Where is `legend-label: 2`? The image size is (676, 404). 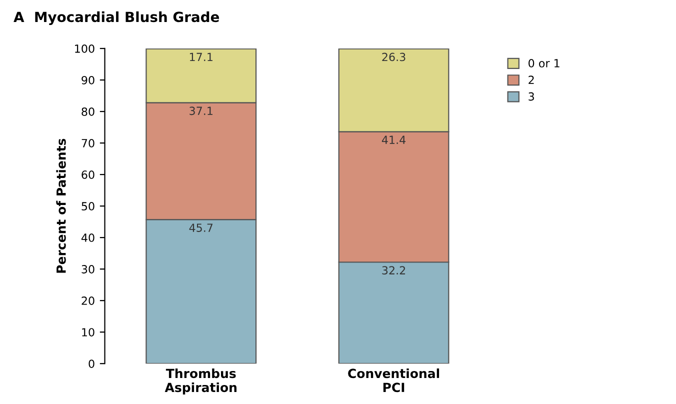 legend-label: 2 is located at coordinates (531, 80).